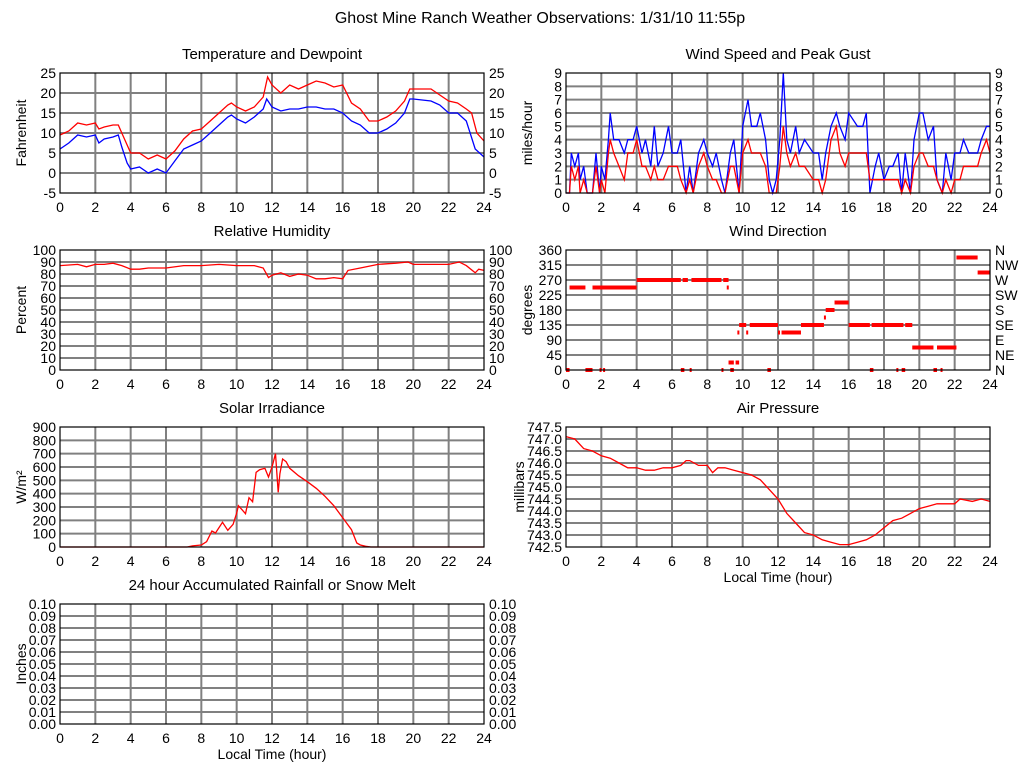  What do you see at coordinates (999, 86) in the screenshot?
I see `right-tick-label: 8` at bounding box center [999, 86].